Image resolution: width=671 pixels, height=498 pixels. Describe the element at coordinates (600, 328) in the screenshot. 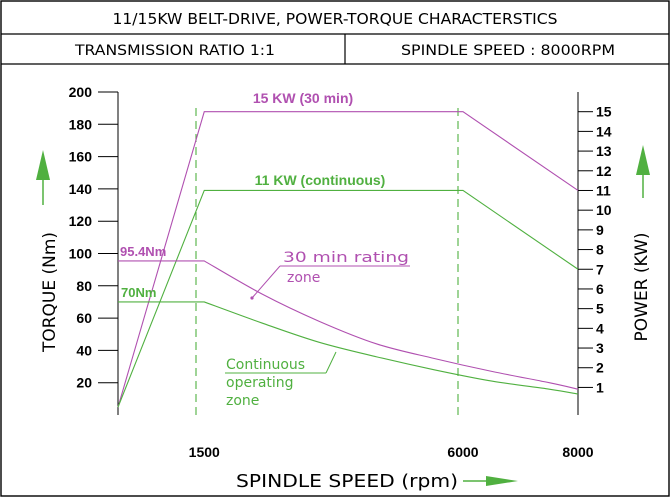

I see `right-tick-label: 4` at that location.